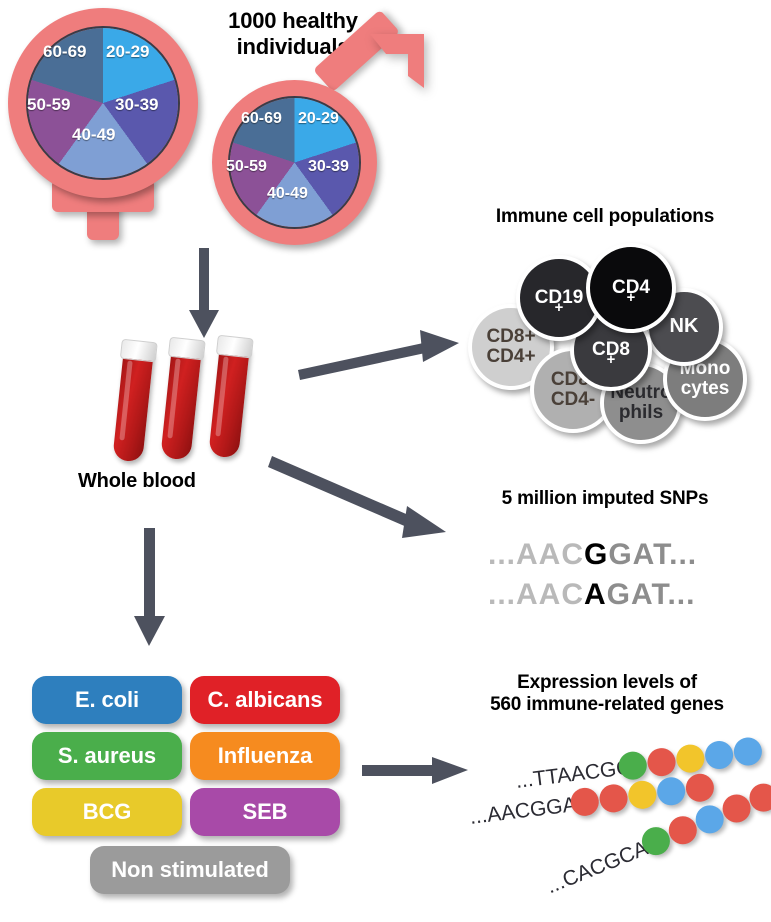 The width and height of the screenshot is (771, 922). Describe the element at coordinates (605, 216) in the screenshot. I see `immune-section-title: Immune cell populations` at that location.